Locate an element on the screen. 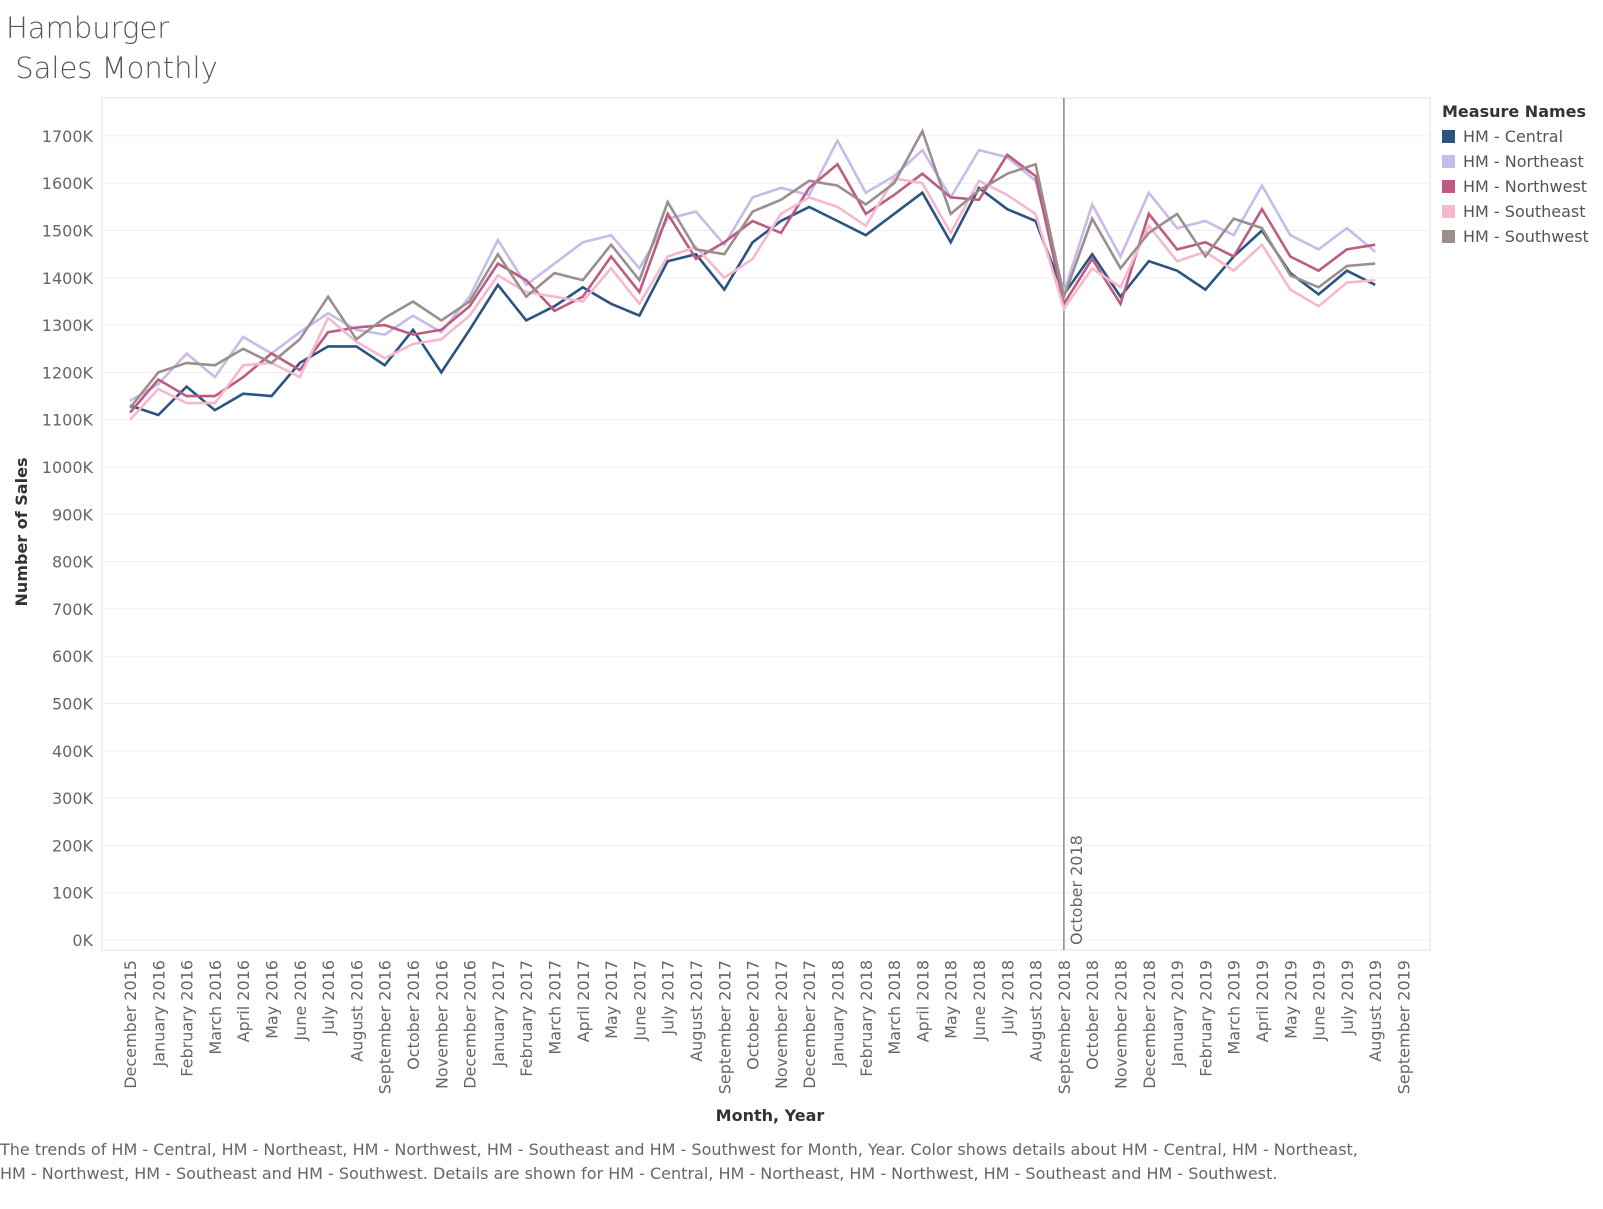 Image resolution: width=1603 pixels, height=1209 pixels. y-tick-label: 800K is located at coordinates (73, 562).